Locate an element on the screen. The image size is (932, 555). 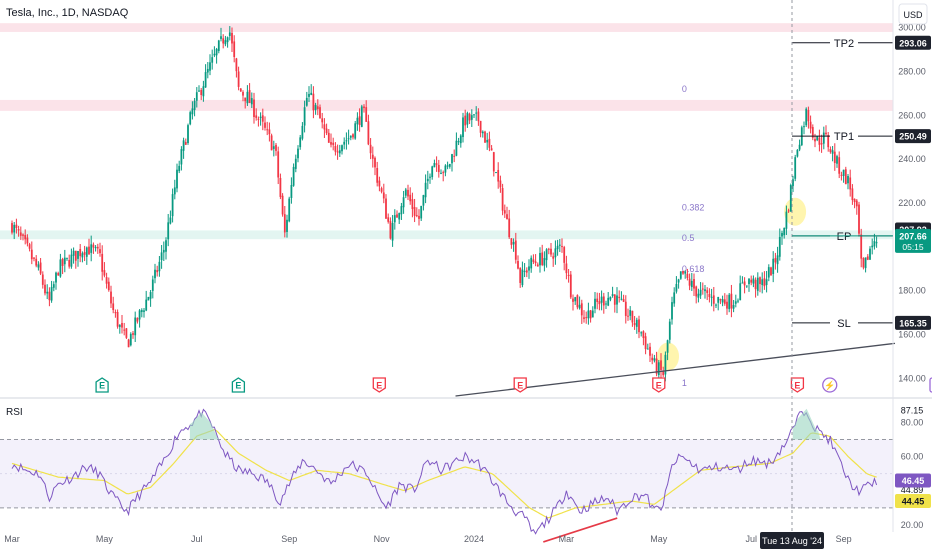
earnings-badge is located at coordinates (238, 385).